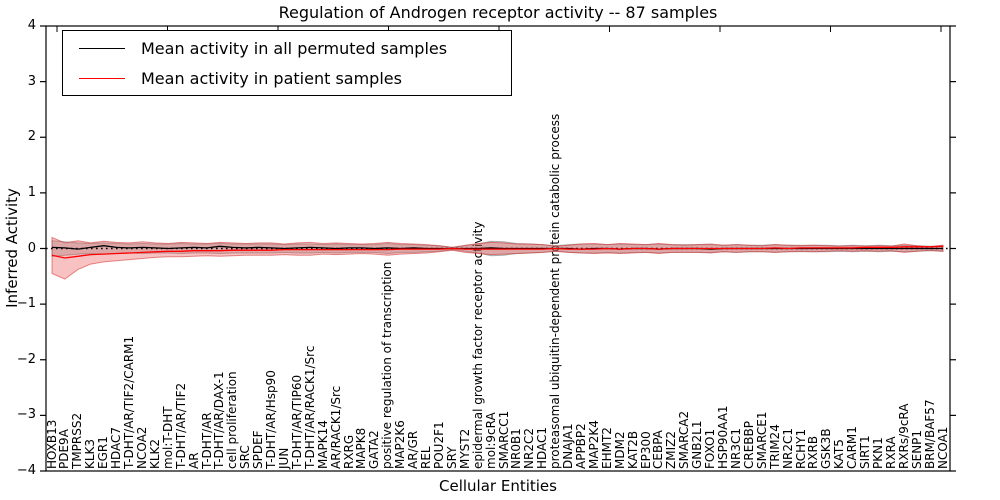 The width and height of the screenshot is (1000, 500). What do you see at coordinates (102, 48) in the screenshot?
I see `permuted-line-sample` at bounding box center [102, 48].